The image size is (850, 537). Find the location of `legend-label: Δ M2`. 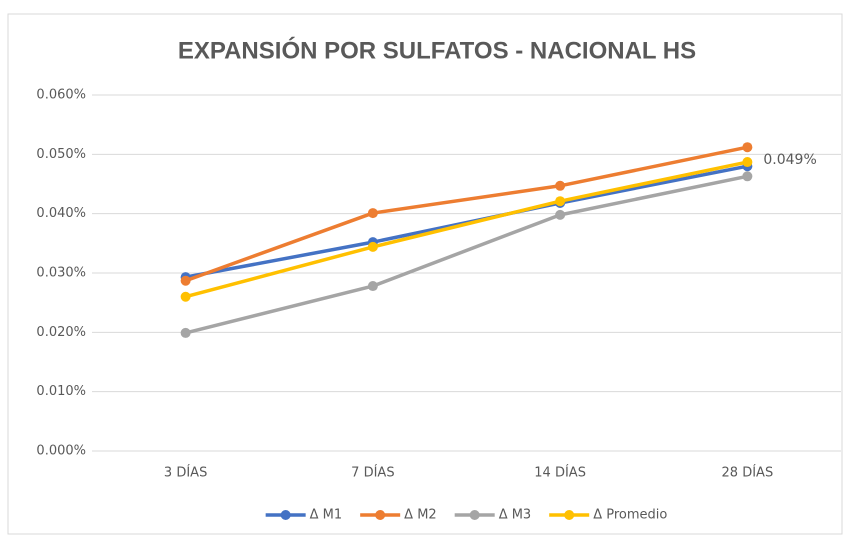

legend-label: Δ M2 is located at coordinates (420, 515).